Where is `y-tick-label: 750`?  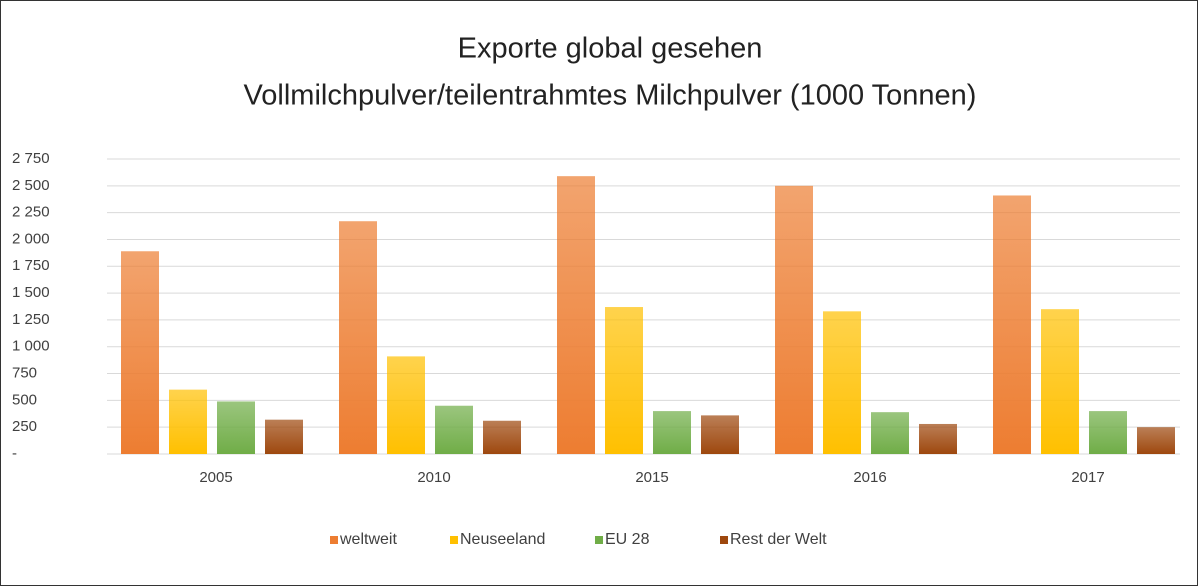 y-tick-label: 750 is located at coordinates (24, 373).